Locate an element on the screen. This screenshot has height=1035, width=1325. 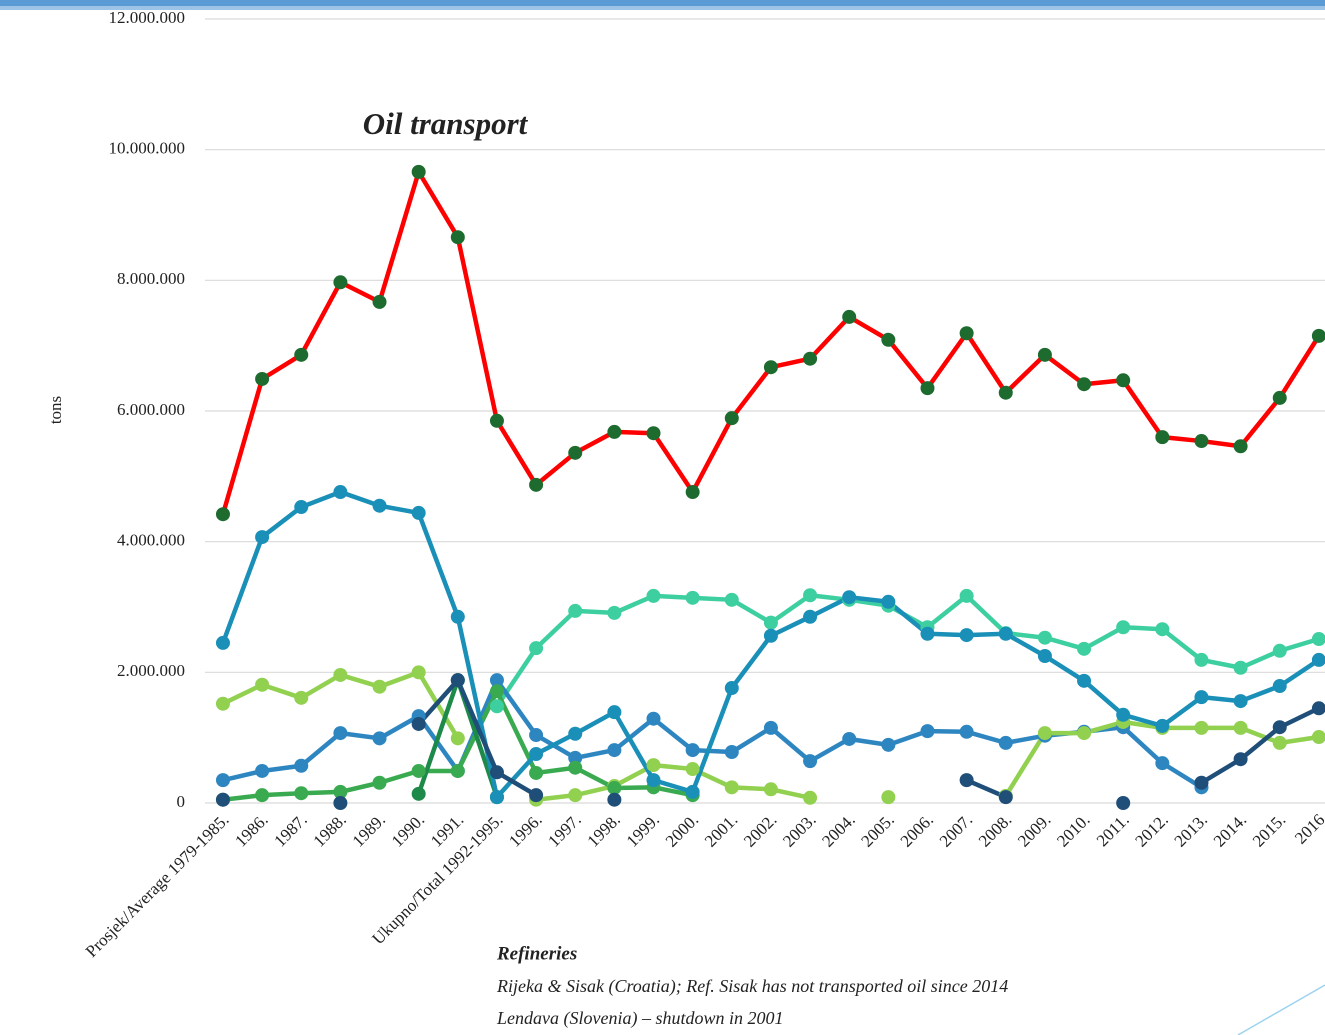
y-tick-label: 4.000.000 is located at coordinates (151, 540).